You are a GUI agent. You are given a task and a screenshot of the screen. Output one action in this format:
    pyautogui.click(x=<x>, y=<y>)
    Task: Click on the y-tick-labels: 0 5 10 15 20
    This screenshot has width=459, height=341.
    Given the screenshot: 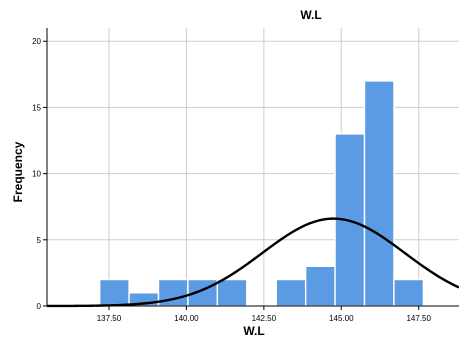 What is the action you would take?
    pyautogui.click(x=36, y=174)
    